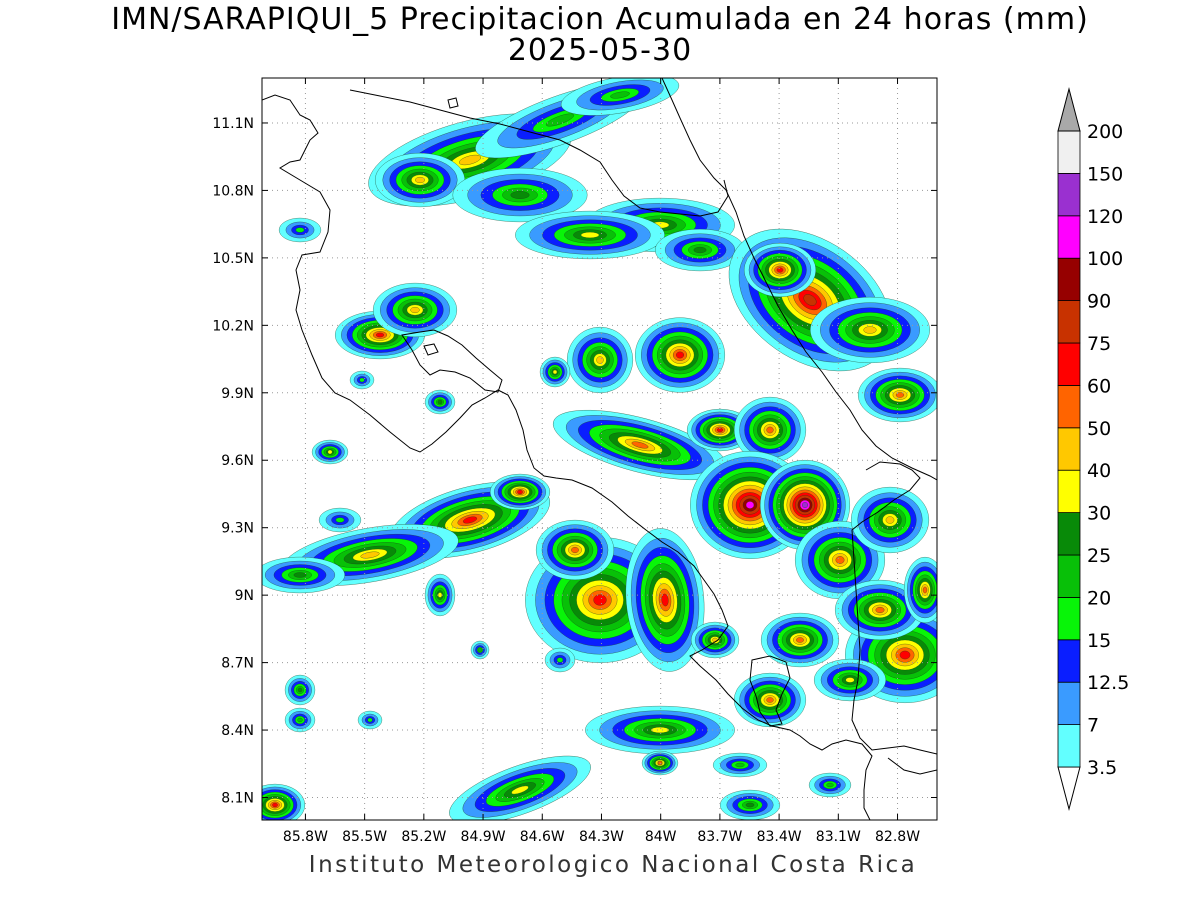  Describe the element at coordinates (1069, 788) in the screenshot. I see `colorbar-min-arrow` at that location.